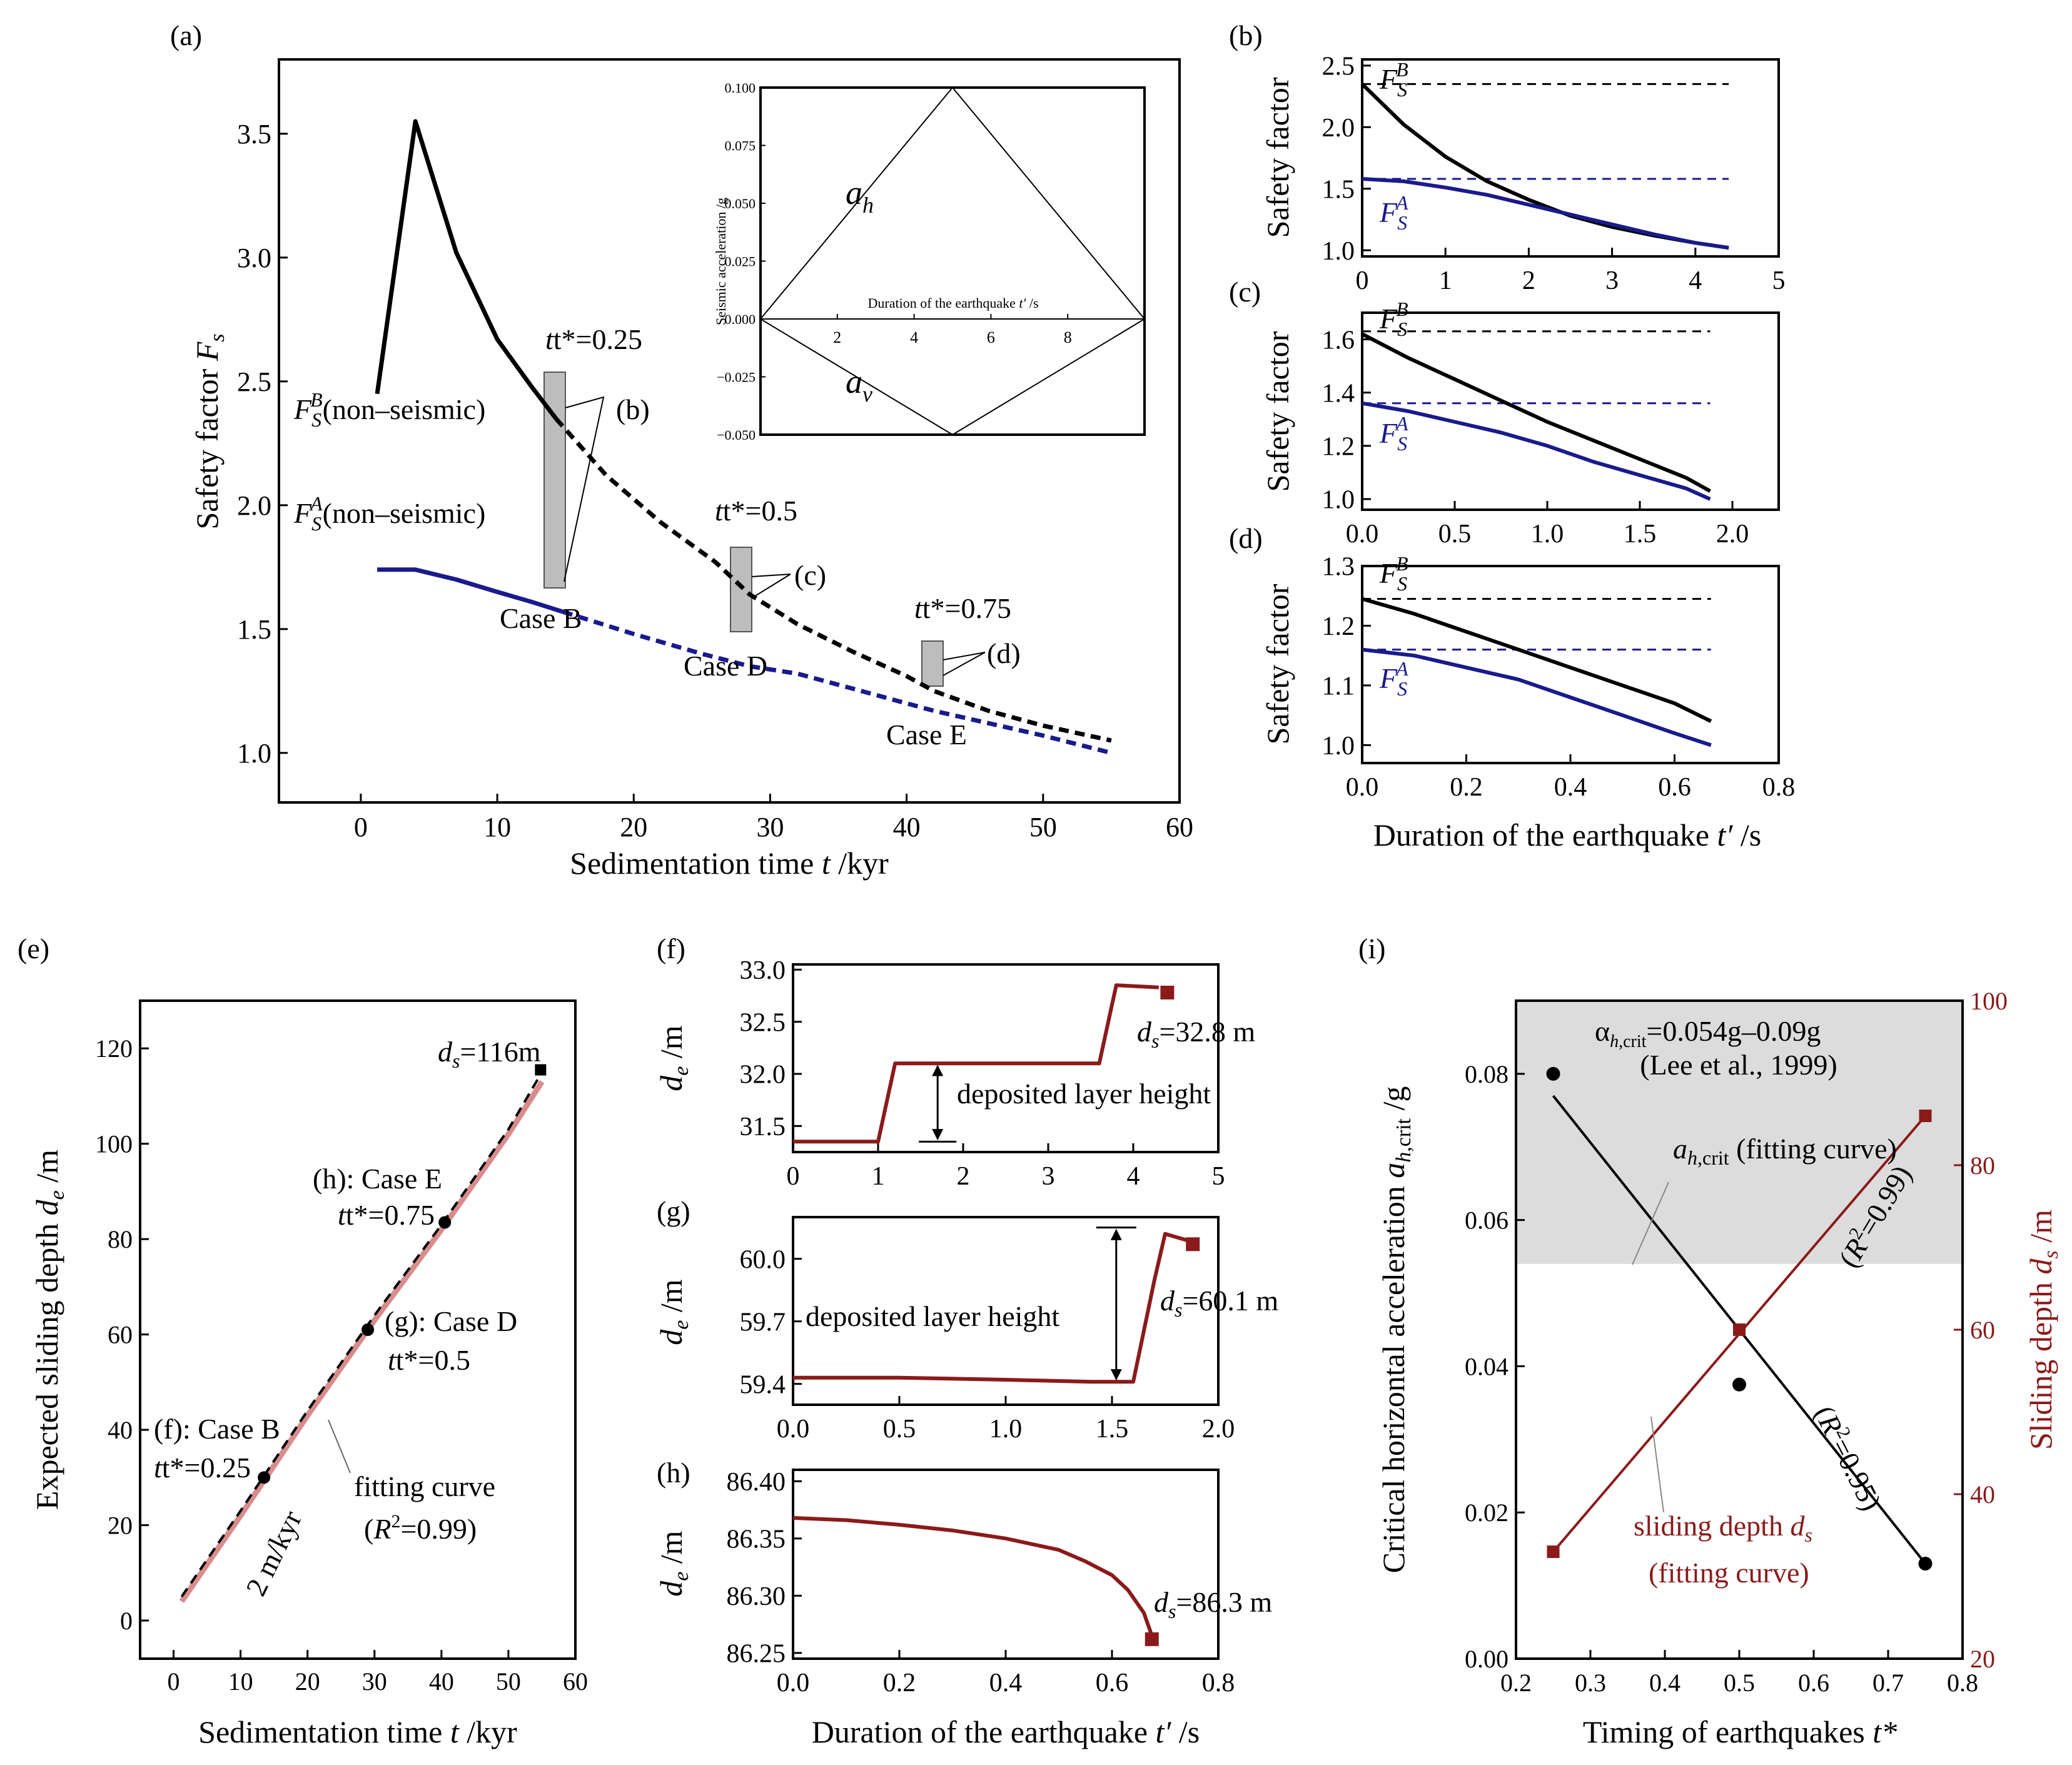 The height and width of the screenshot is (1765, 2072). Describe the element at coordinates (1487, 1659) in the screenshot. I see `y-tick-label-left: 0.00` at that location.